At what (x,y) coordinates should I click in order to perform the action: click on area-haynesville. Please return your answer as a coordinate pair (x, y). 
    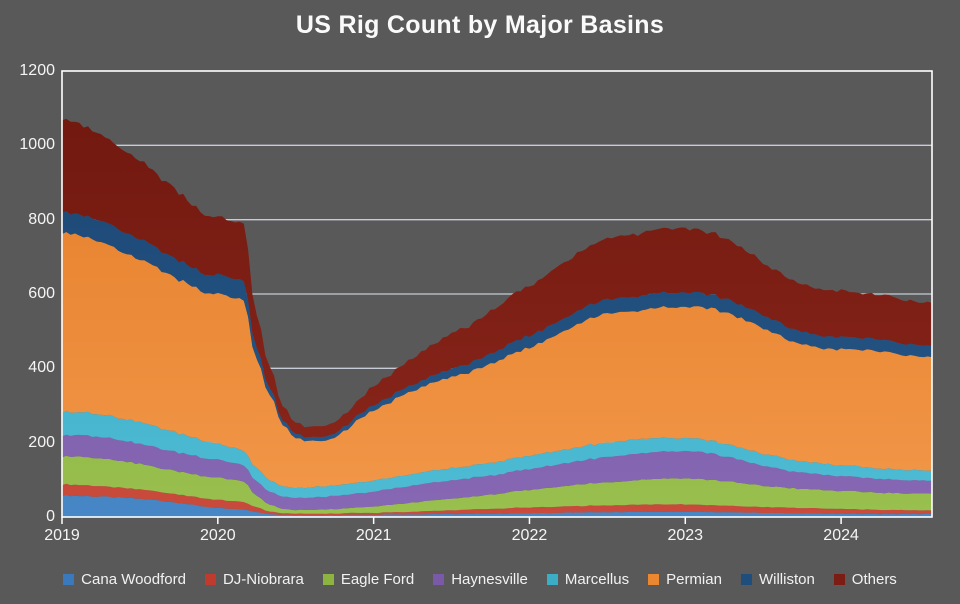
    Looking at the image, I should click on (497, 472).